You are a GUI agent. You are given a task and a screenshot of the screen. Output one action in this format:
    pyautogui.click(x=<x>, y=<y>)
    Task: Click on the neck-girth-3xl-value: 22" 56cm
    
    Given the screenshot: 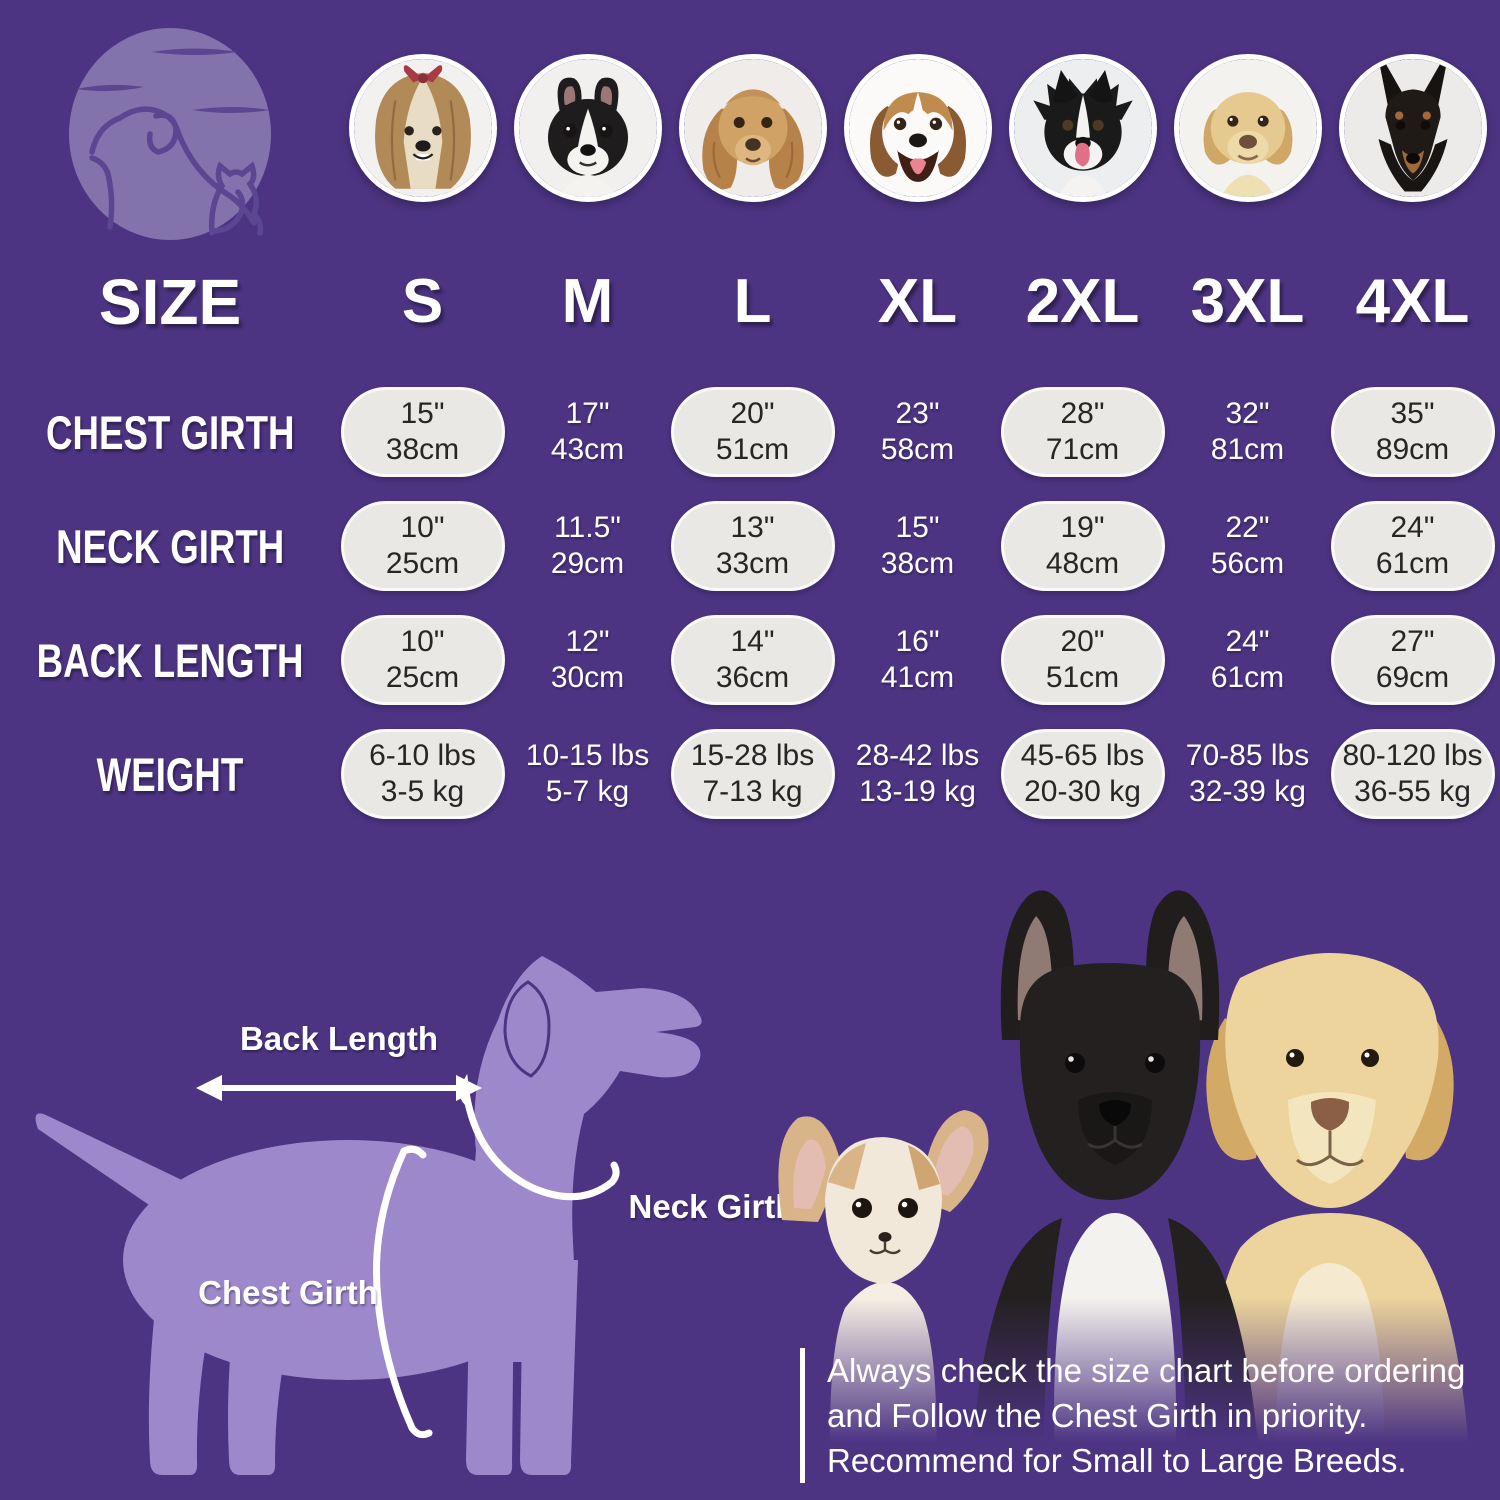 What is the action you would take?
    pyautogui.click(x=1247, y=545)
    